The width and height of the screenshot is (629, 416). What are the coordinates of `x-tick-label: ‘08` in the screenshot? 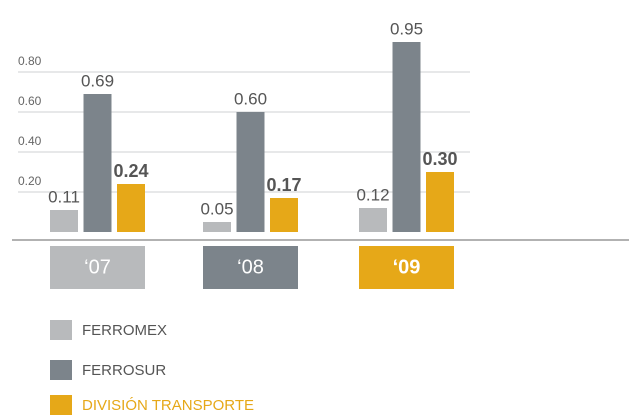 It's located at (250, 267).